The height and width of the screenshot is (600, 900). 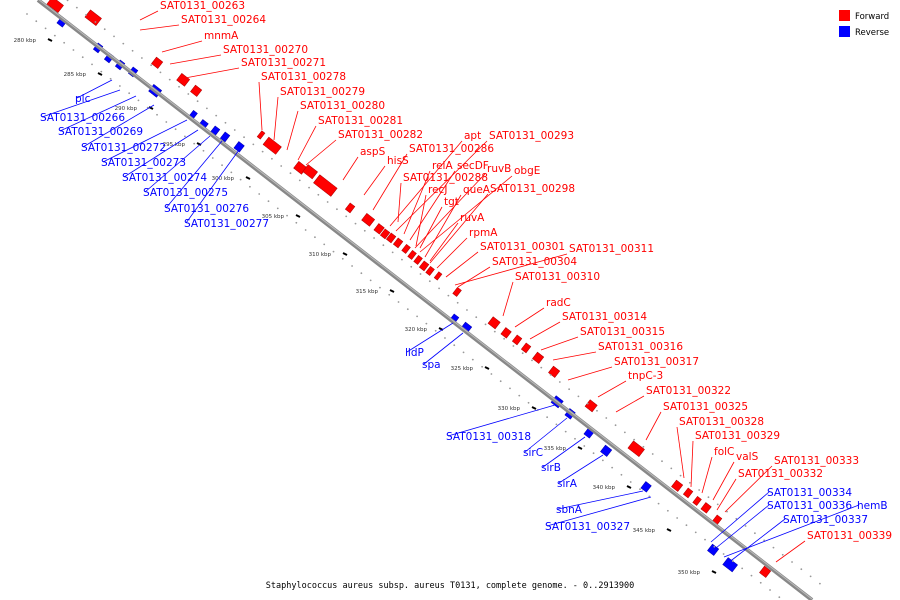 What do you see at coordinates (872, 506) in the screenshot?
I see `reverse-gene-label: hemB` at bounding box center [872, 506].